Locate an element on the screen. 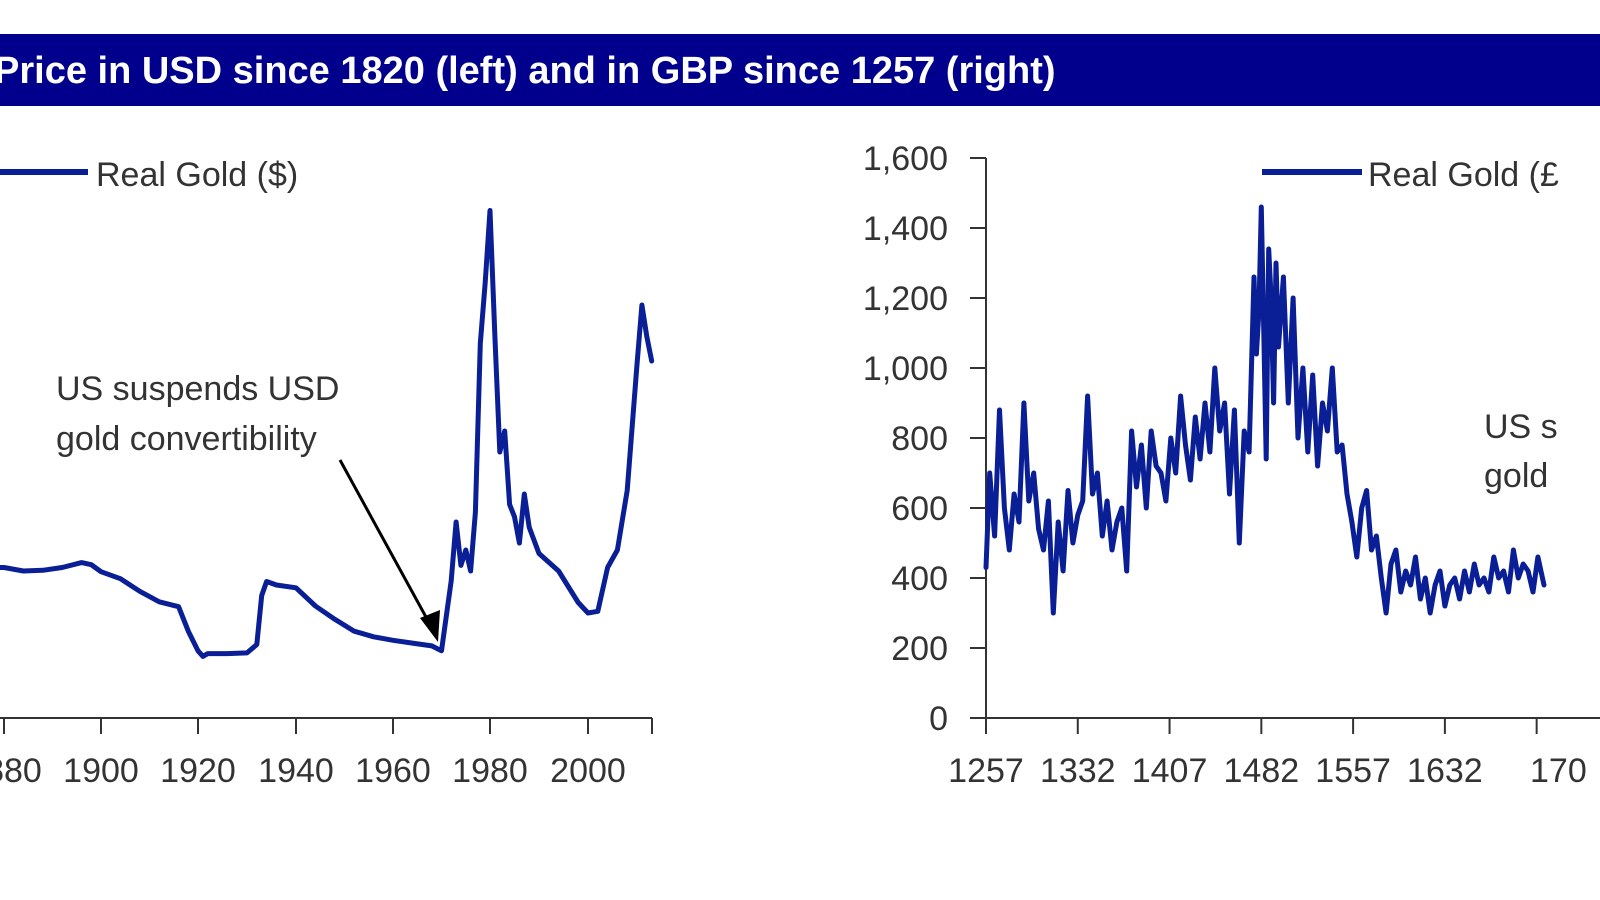 The image size is (1600, 900). right-y-tick-label: 200 is located at coordinates (919, 649).